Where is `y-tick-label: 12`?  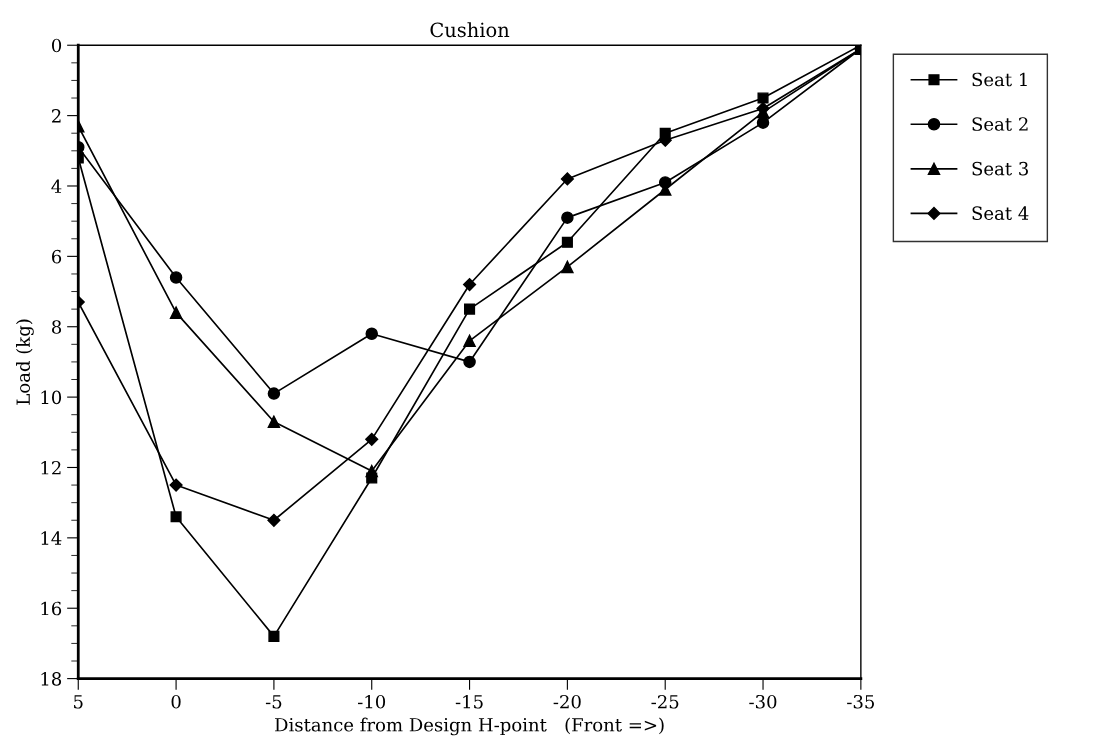
y-tick-label: 12 is located at coordinates (51, 467).